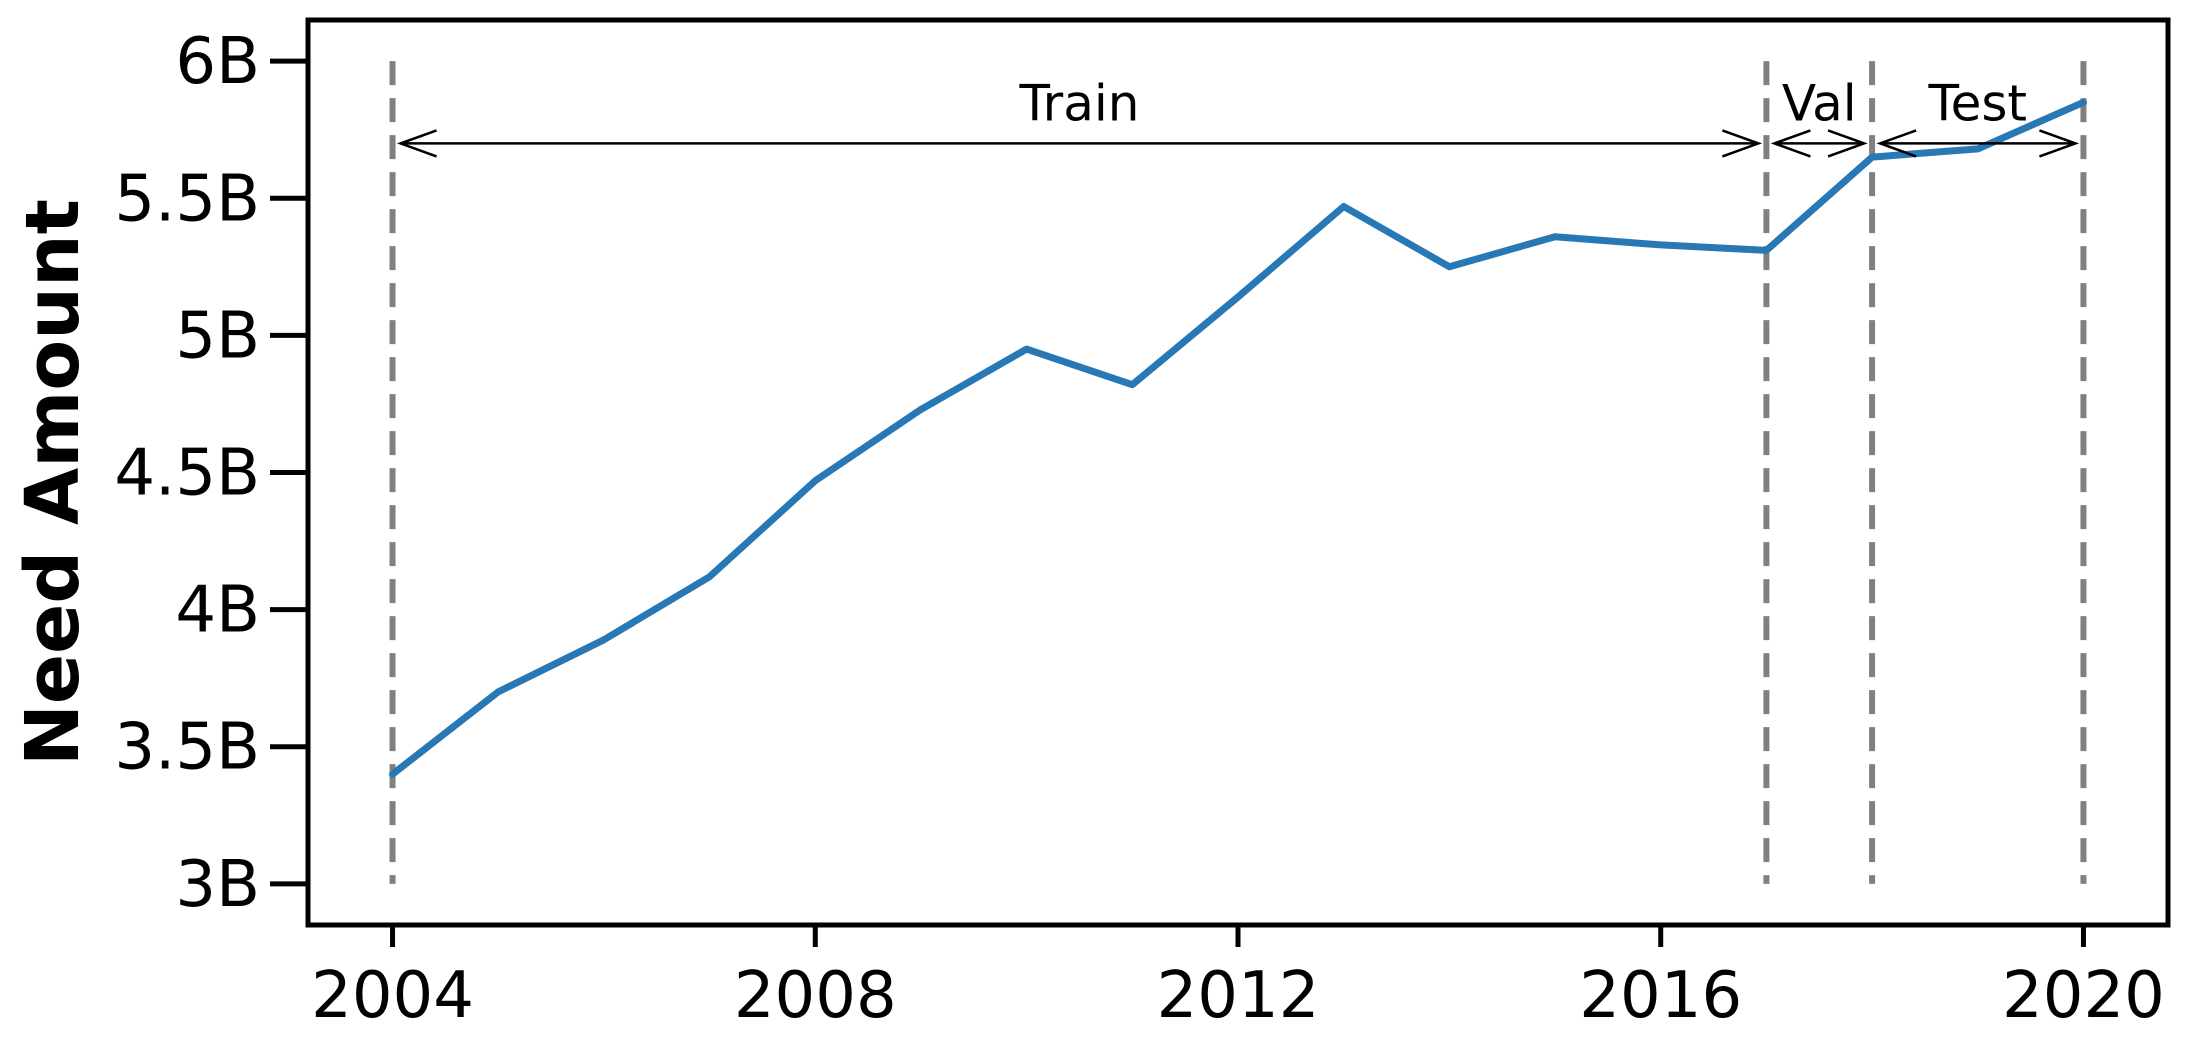 The image size is (2187, 1063). Describe the element at coordinates (53, 482) in the screenshot. I see `y-axis-label: Need Amount` at that location.